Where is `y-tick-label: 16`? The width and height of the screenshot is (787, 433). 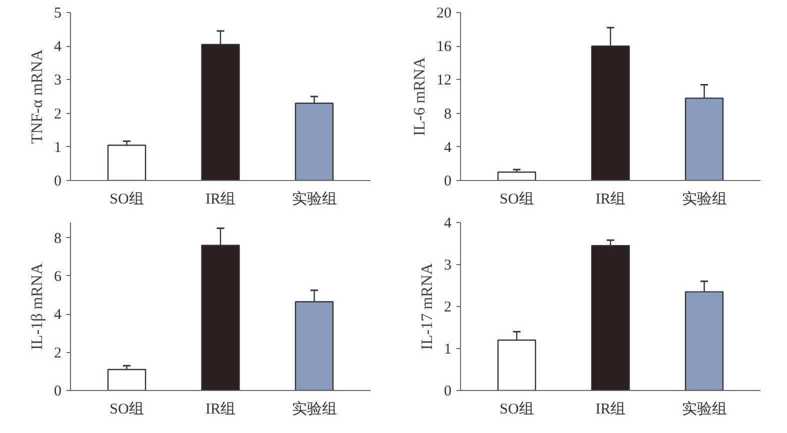
y-tick-label: 16 is located at coordinates (444, 47).